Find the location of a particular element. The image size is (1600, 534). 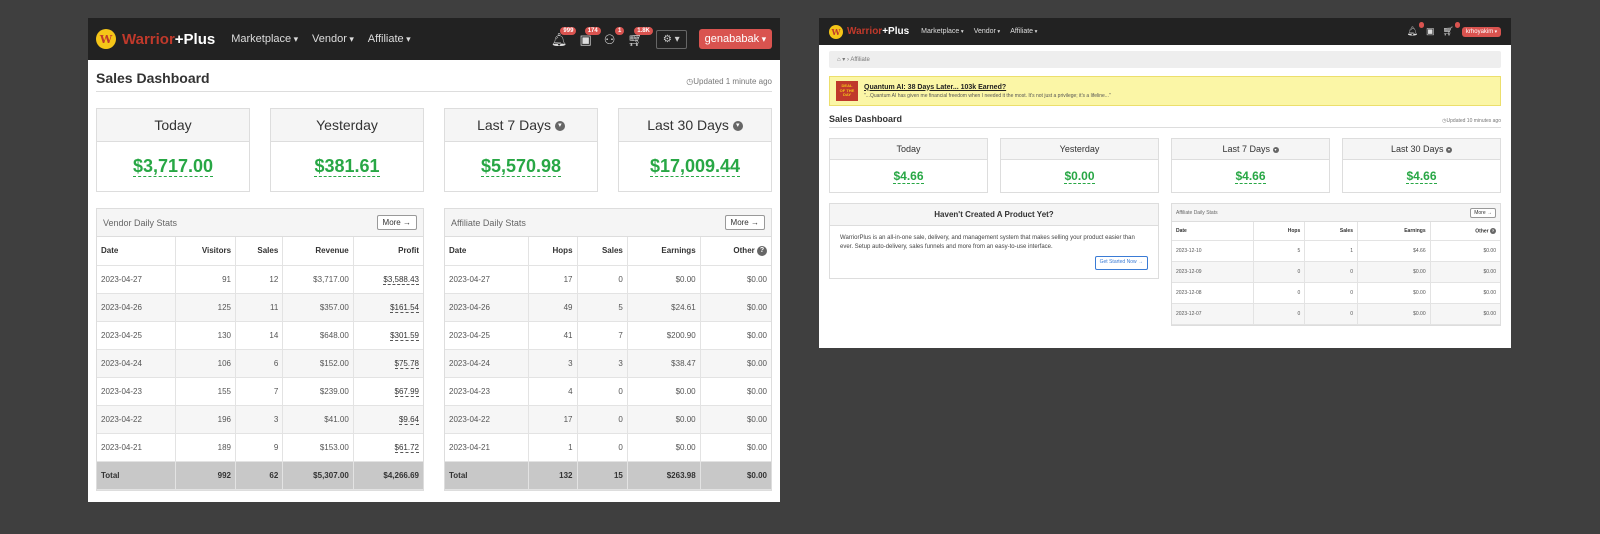

table-cell: $41.00 is located at coordinates (318, 419).